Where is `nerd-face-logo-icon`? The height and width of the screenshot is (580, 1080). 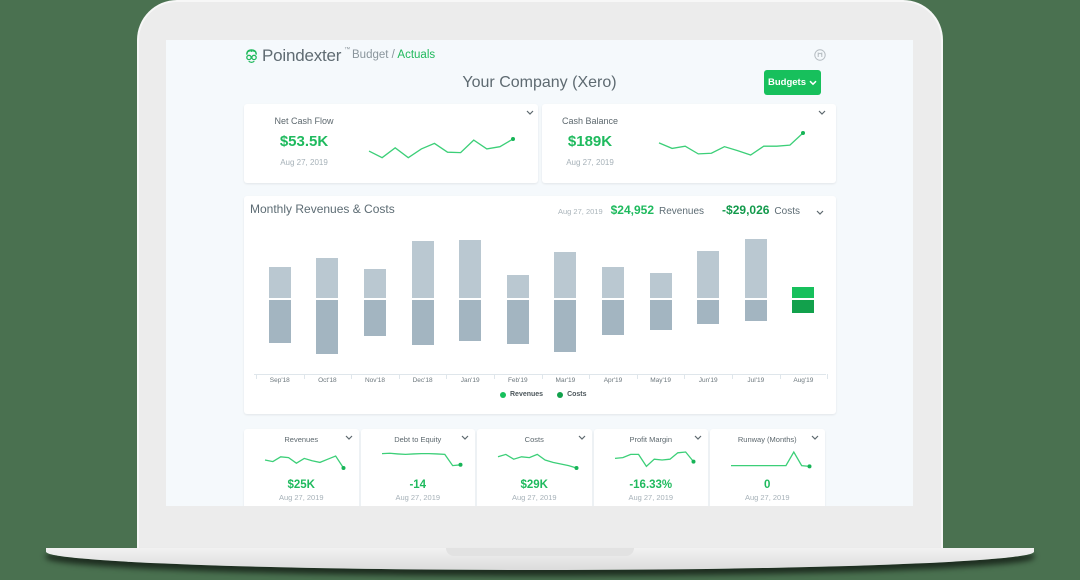 nerd-face-logo-icon is located at coordinates (251, 55).